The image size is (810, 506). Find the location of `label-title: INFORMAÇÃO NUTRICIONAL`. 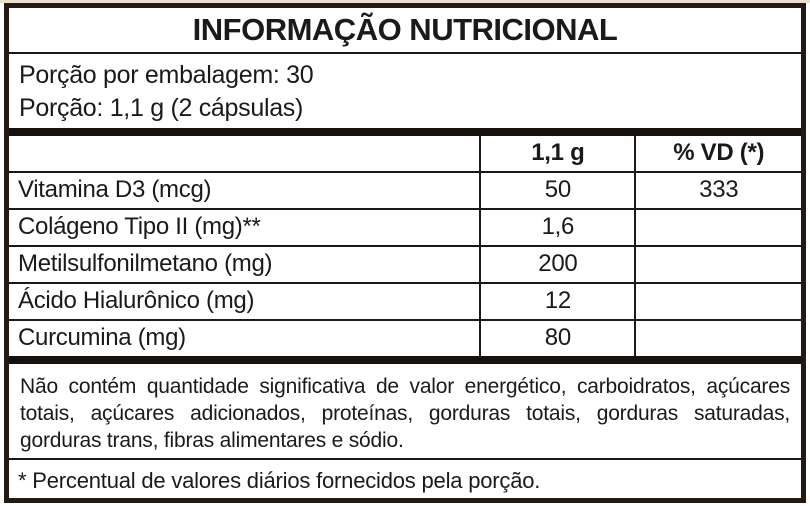

label-title: INFORMAÇÃO NUTRICIONAL is located at coordinates (405, 31).